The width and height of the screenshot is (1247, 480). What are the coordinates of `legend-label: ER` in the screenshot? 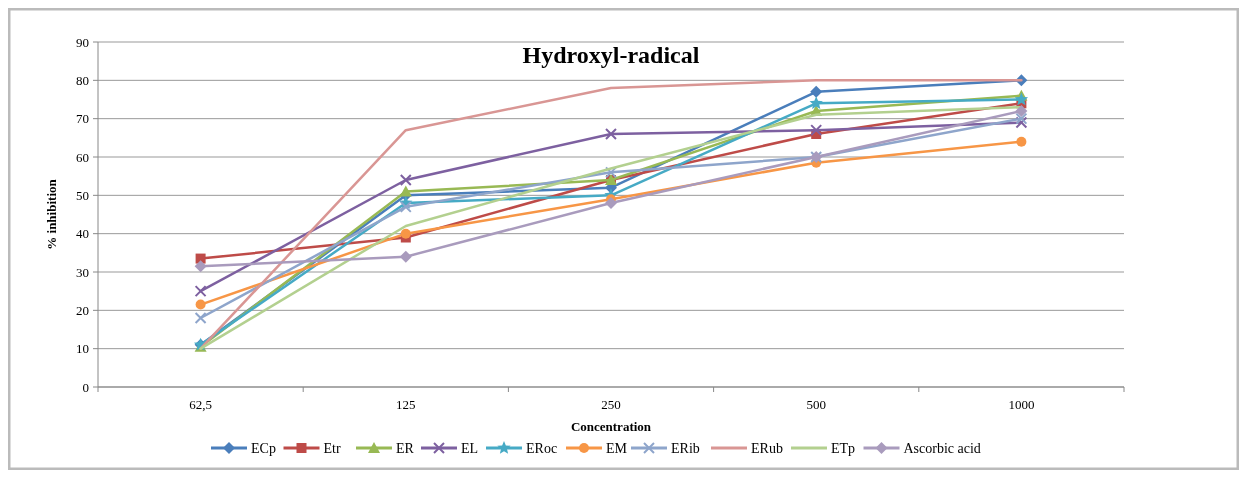 It's located at (405, 448).